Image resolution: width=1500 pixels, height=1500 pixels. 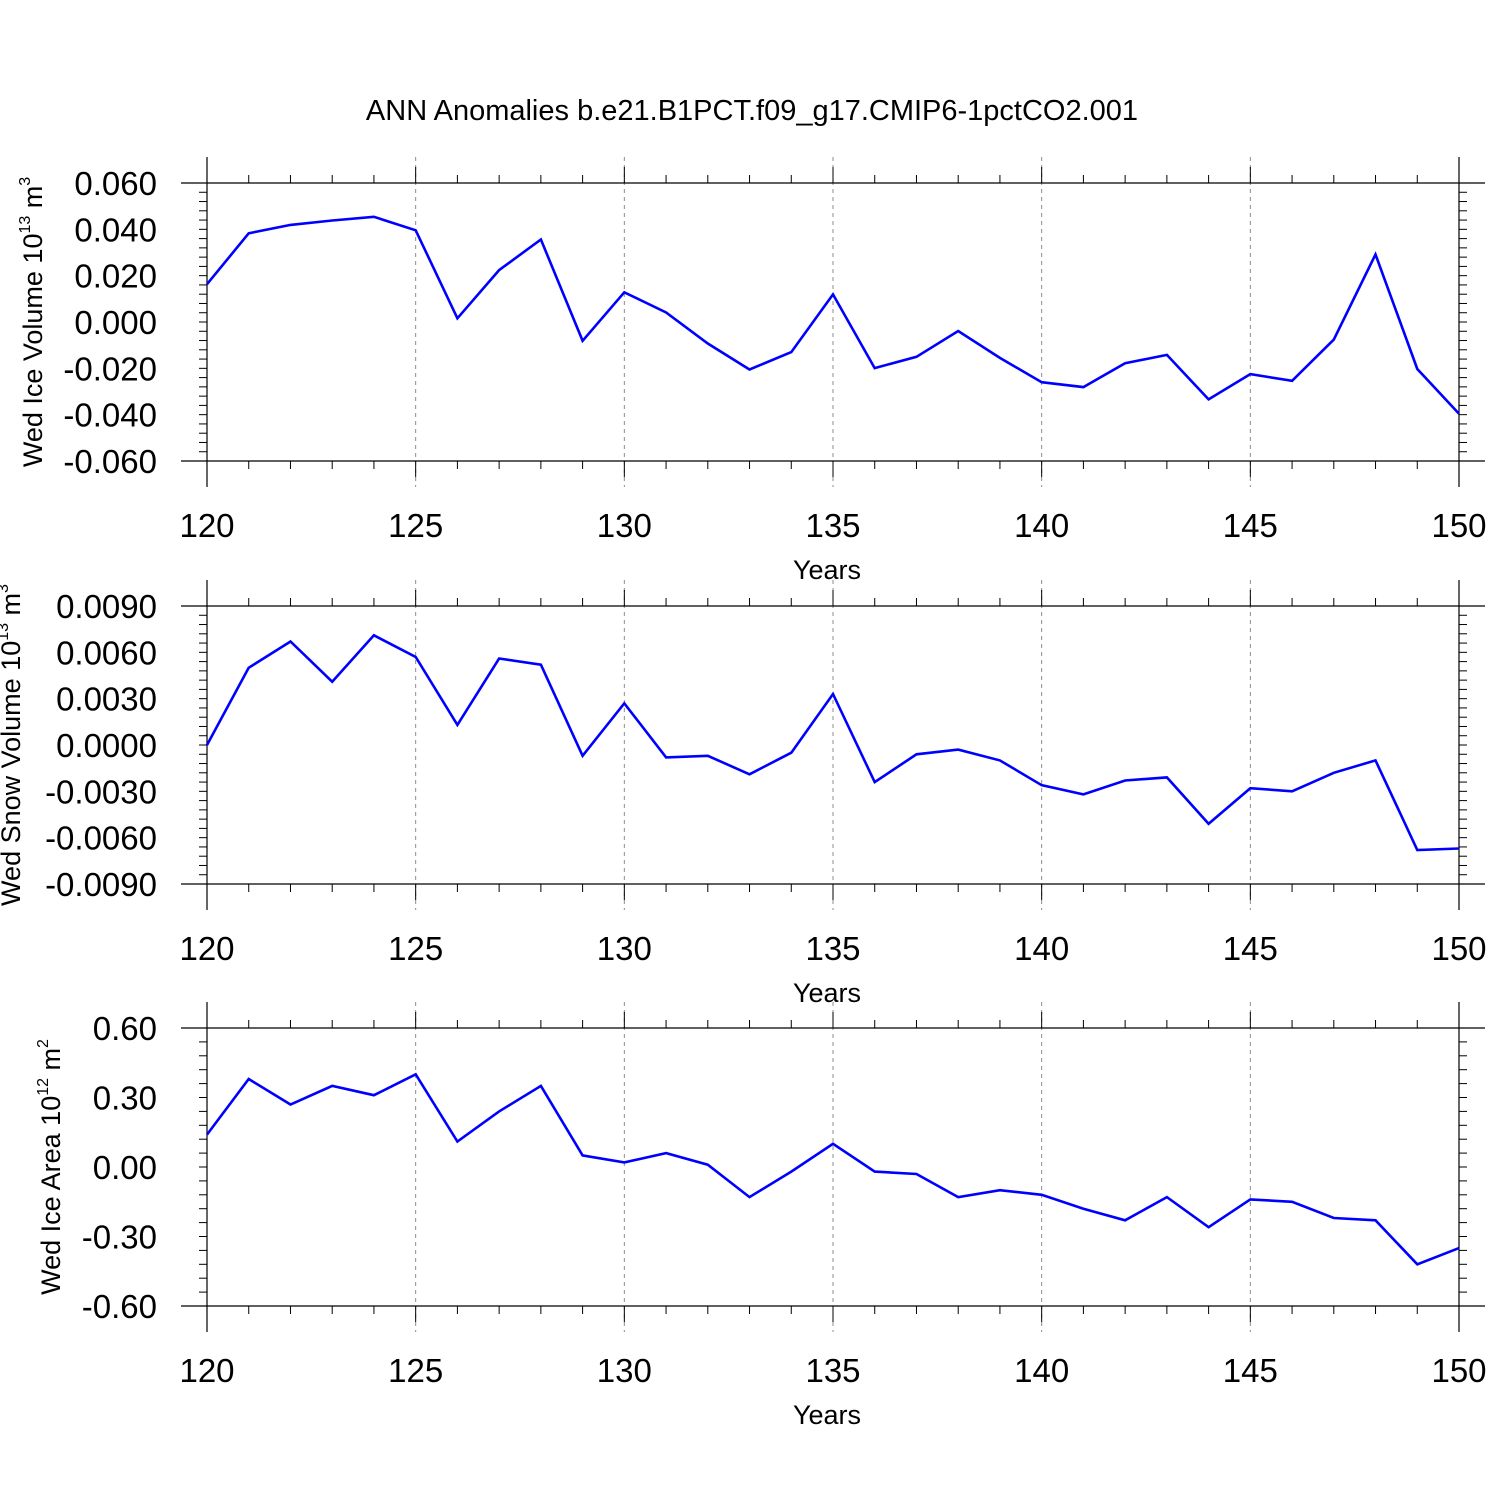 I want to click on y-axis-label: Wed Ice Area 1012 m2, so click(x=50, y=1167).